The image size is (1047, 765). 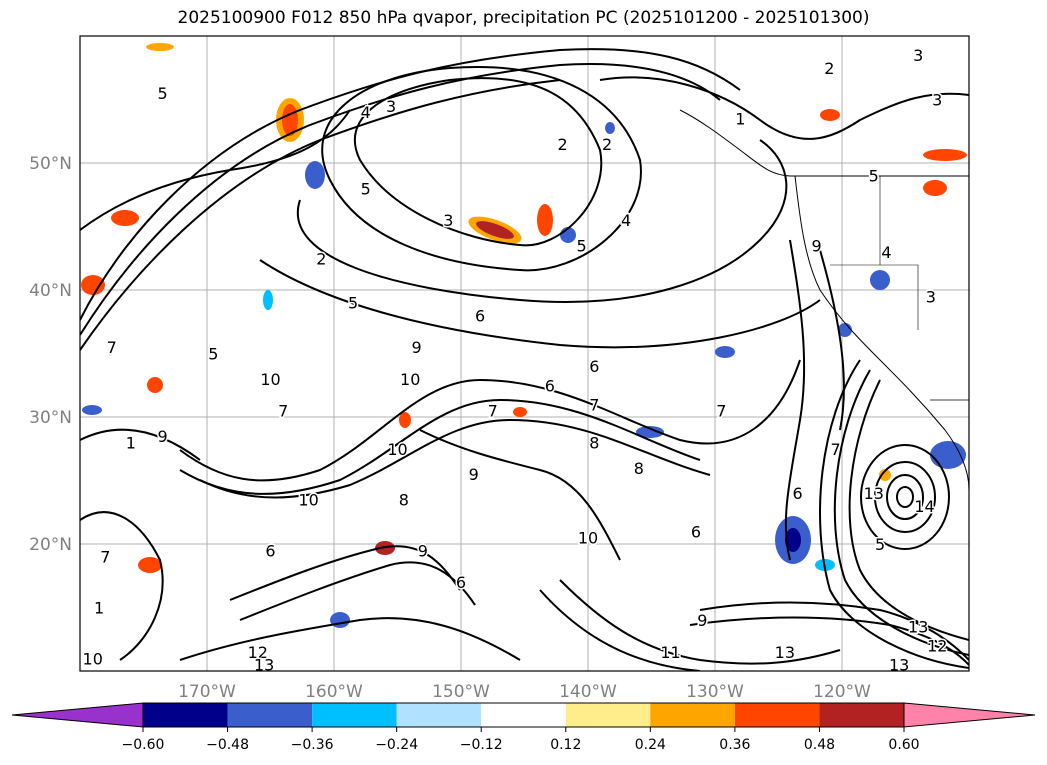 What do you see at coordinates (842, 692) in the screenshot?
I see `lon-tick-label: 120°W` at bounding box center [842, 692].